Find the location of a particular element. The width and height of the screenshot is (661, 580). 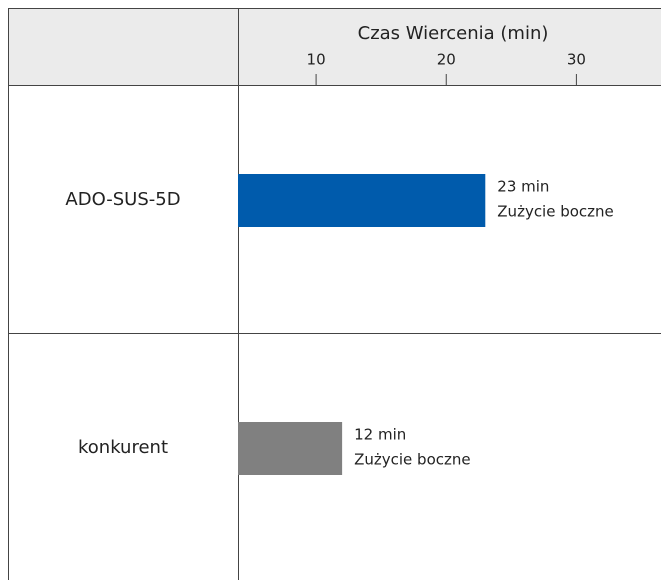

category-label: ADO-SUS-5D is located at coordinates (122, 199).